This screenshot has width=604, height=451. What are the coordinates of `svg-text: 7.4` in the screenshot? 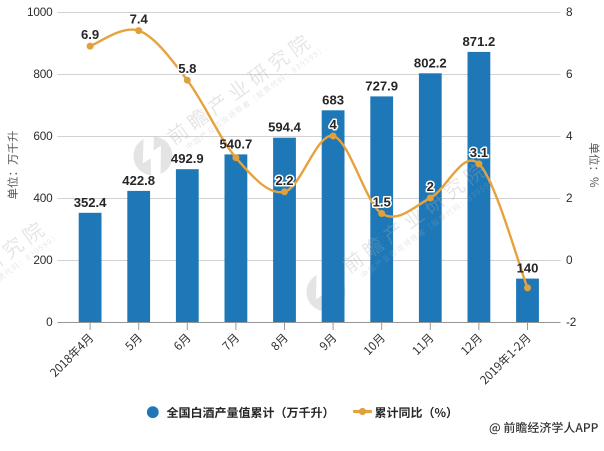 It's located at (139, 19).